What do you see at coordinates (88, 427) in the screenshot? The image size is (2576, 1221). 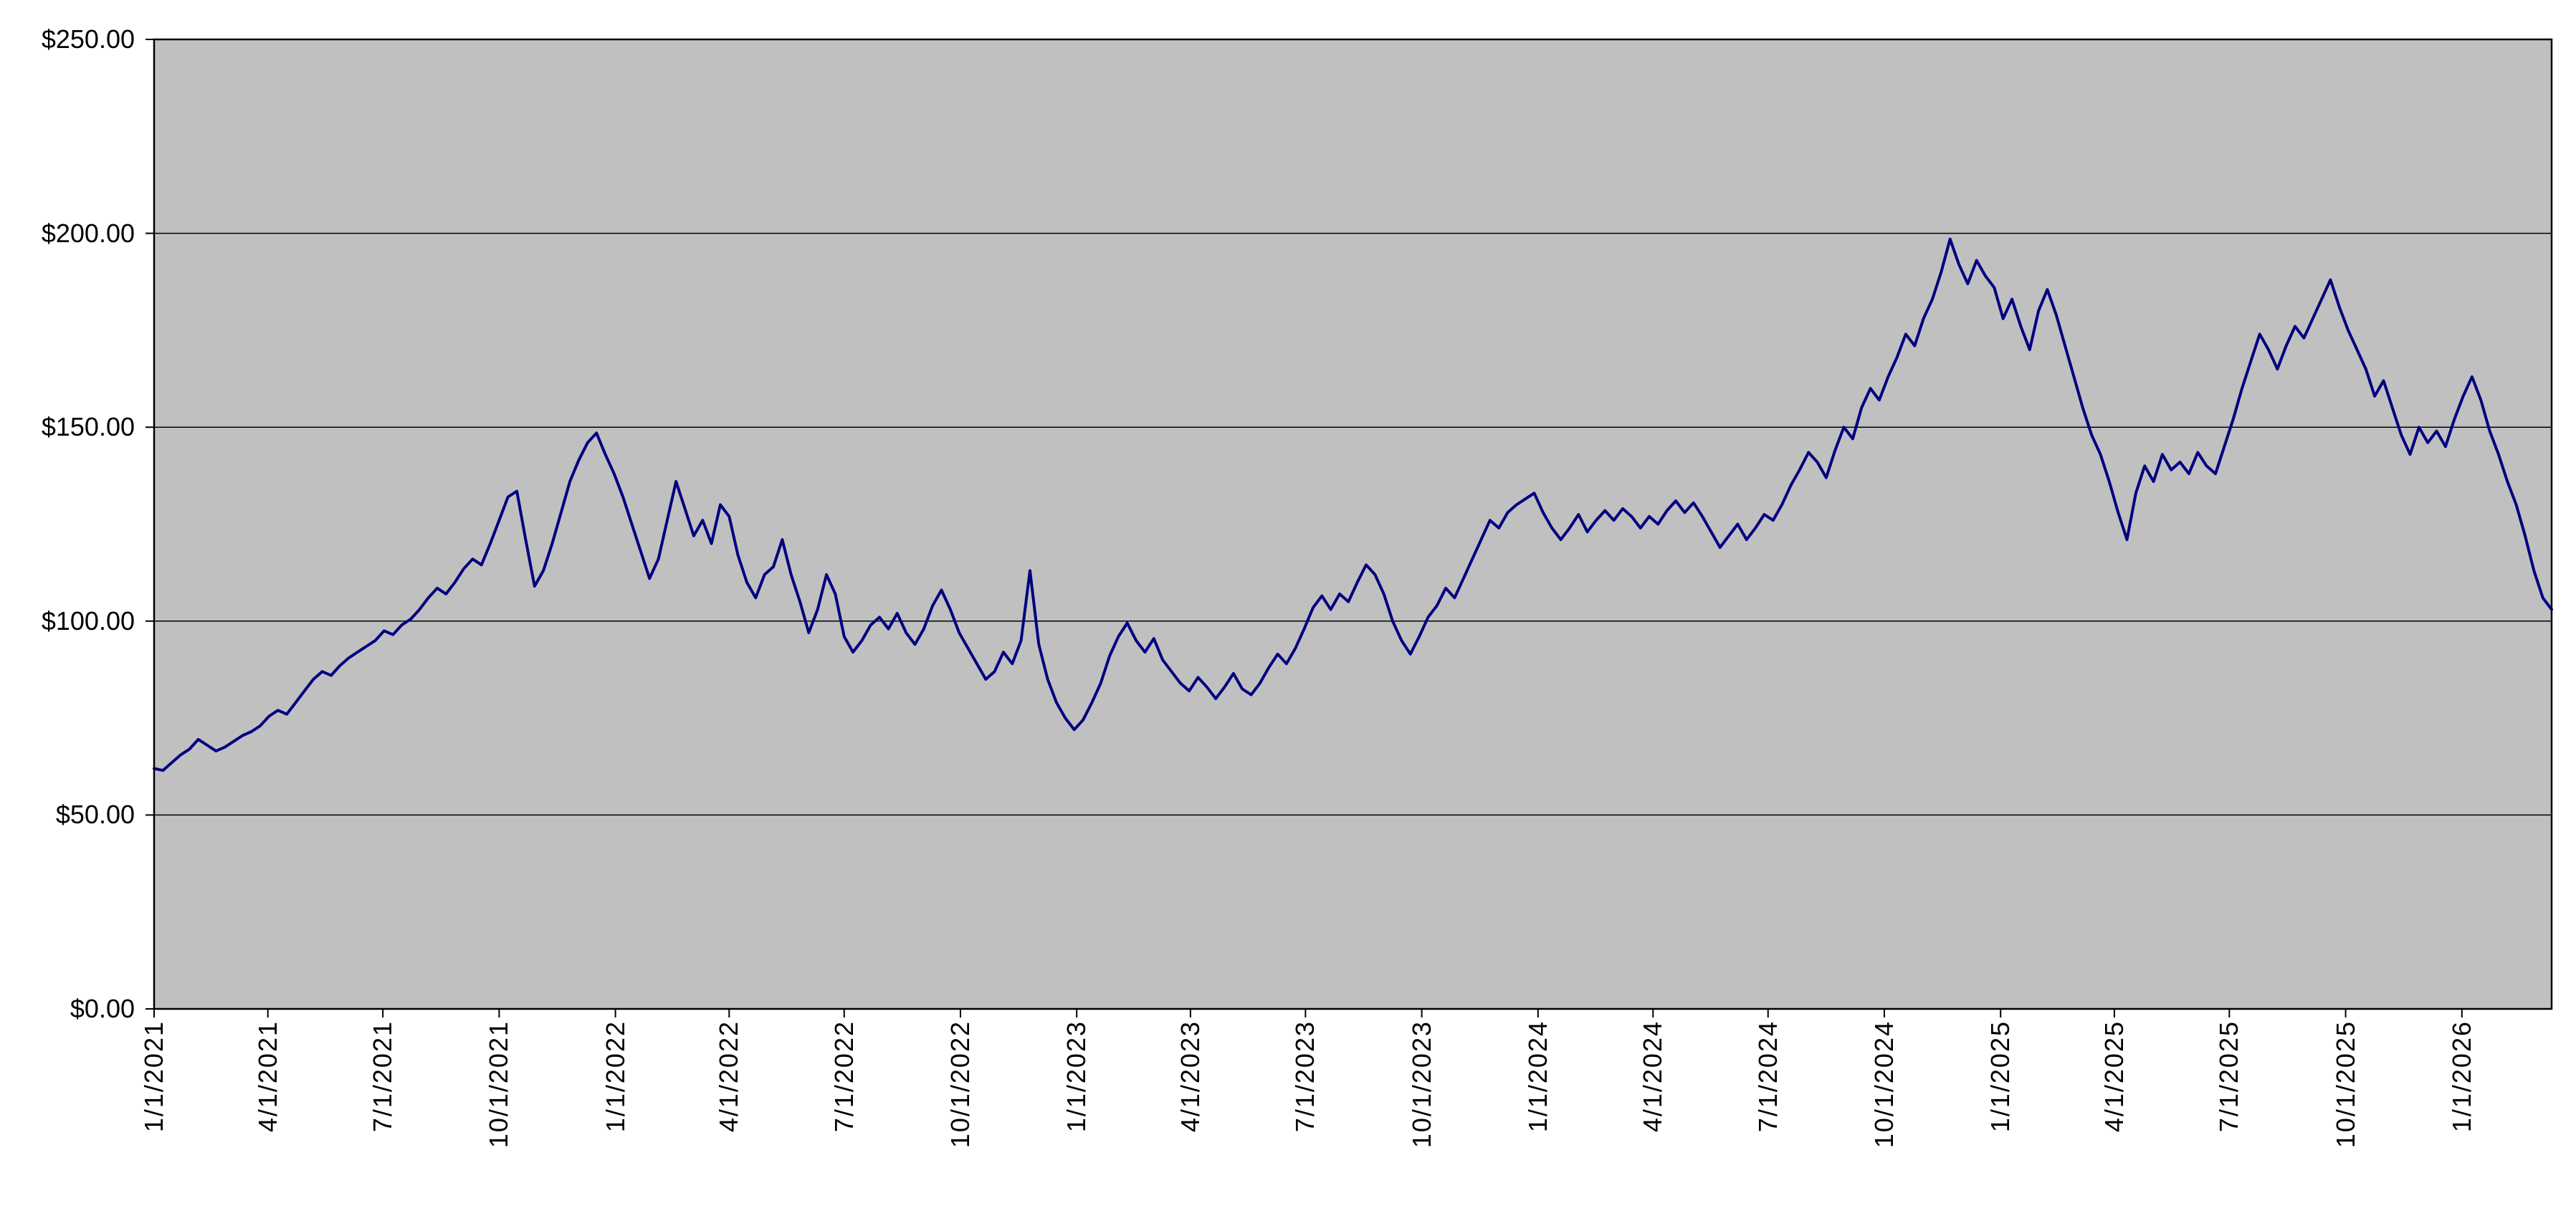 I see `y-tick-label: $150.00` at bounding box center [88, 427].